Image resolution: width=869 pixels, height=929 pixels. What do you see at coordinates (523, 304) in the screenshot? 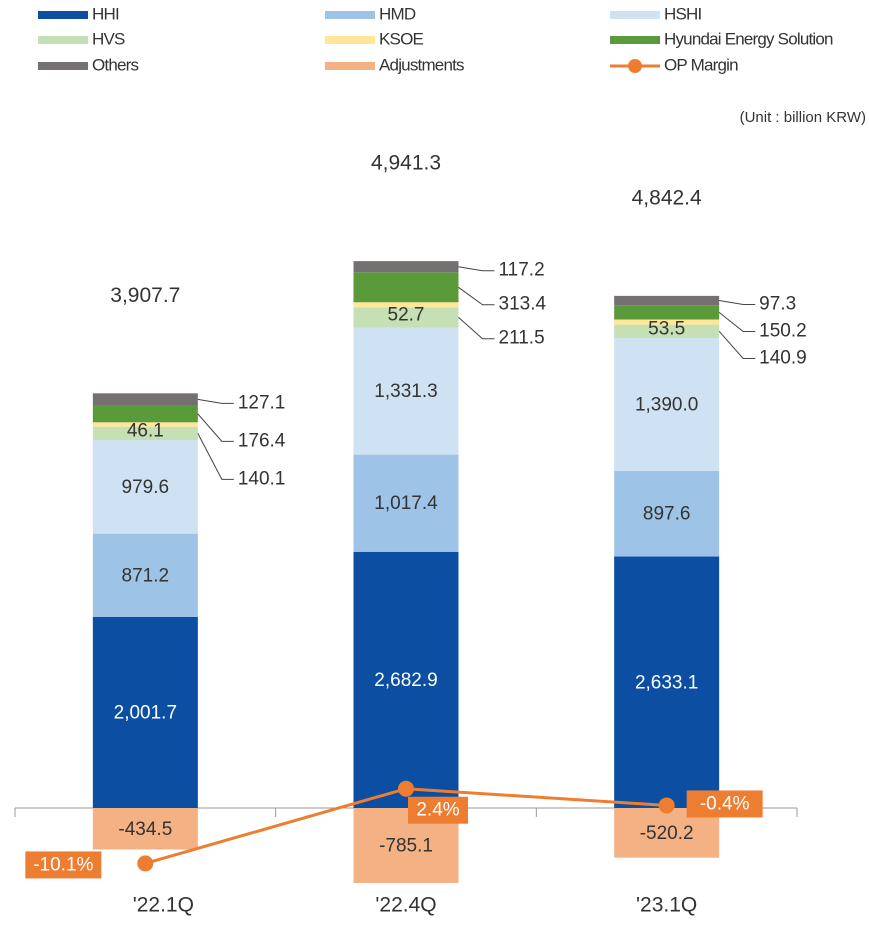
I see `value-label: 313.4` at bounding box center [523, 304].